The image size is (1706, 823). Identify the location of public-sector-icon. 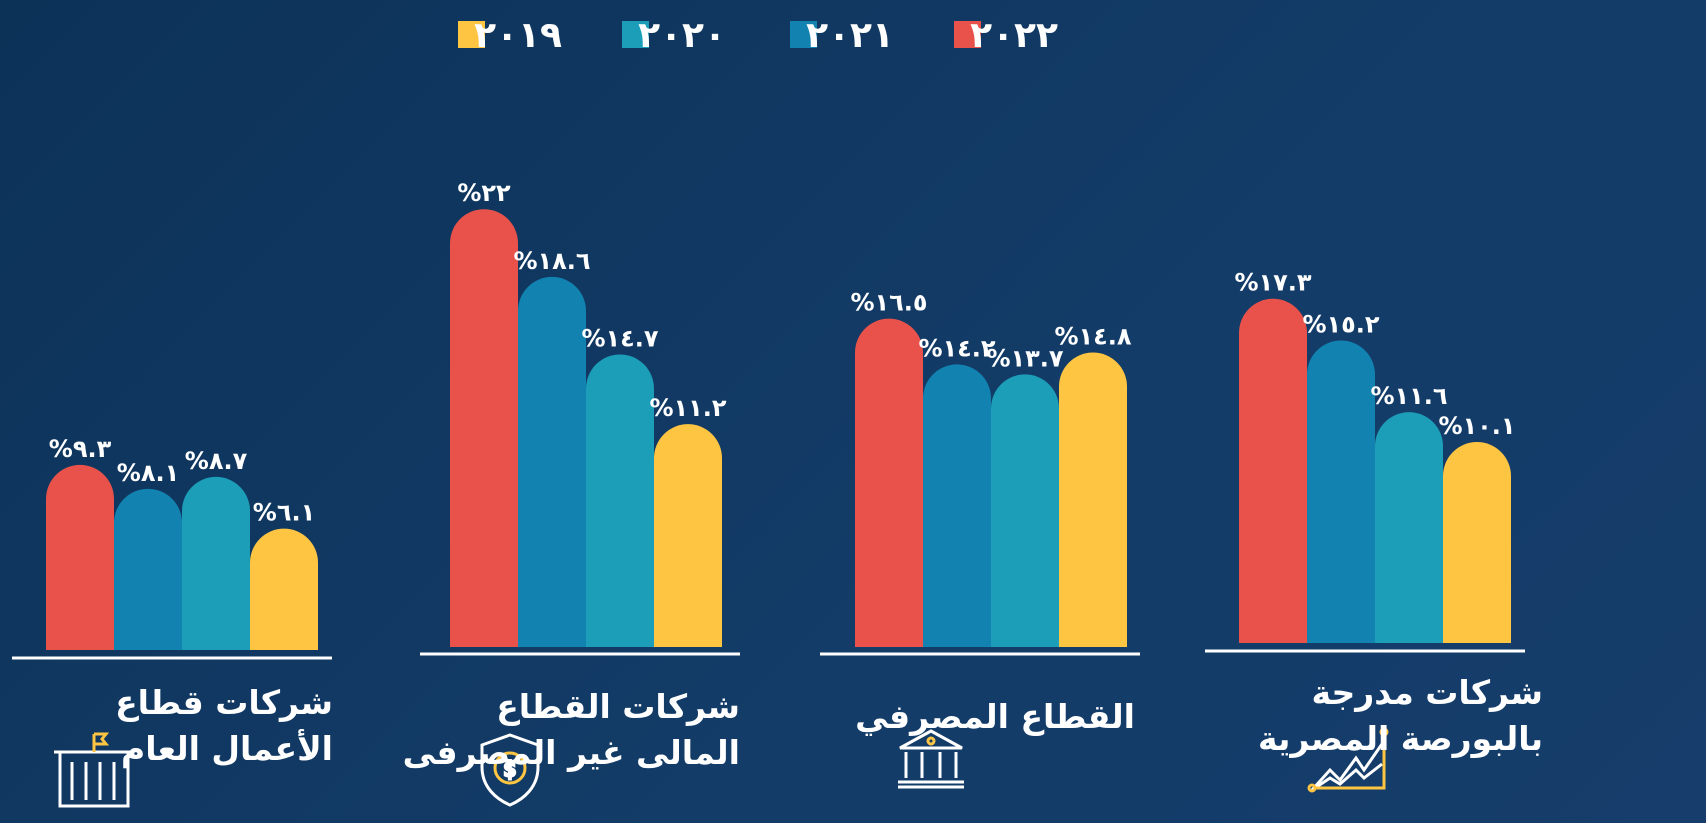
(94, 770).